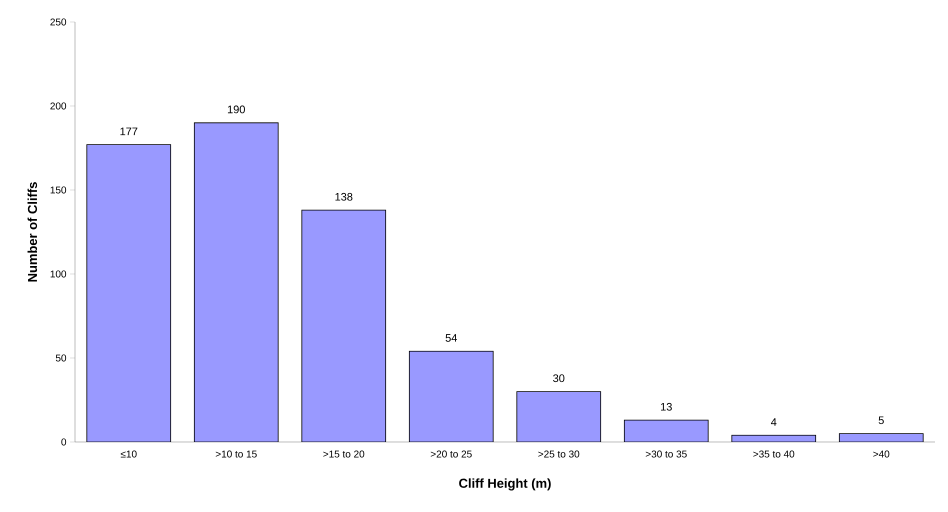  What do you see at coordinates (236, 110) in the screenshot?
I see `data-label: 190` at bounding box center [236, 110].